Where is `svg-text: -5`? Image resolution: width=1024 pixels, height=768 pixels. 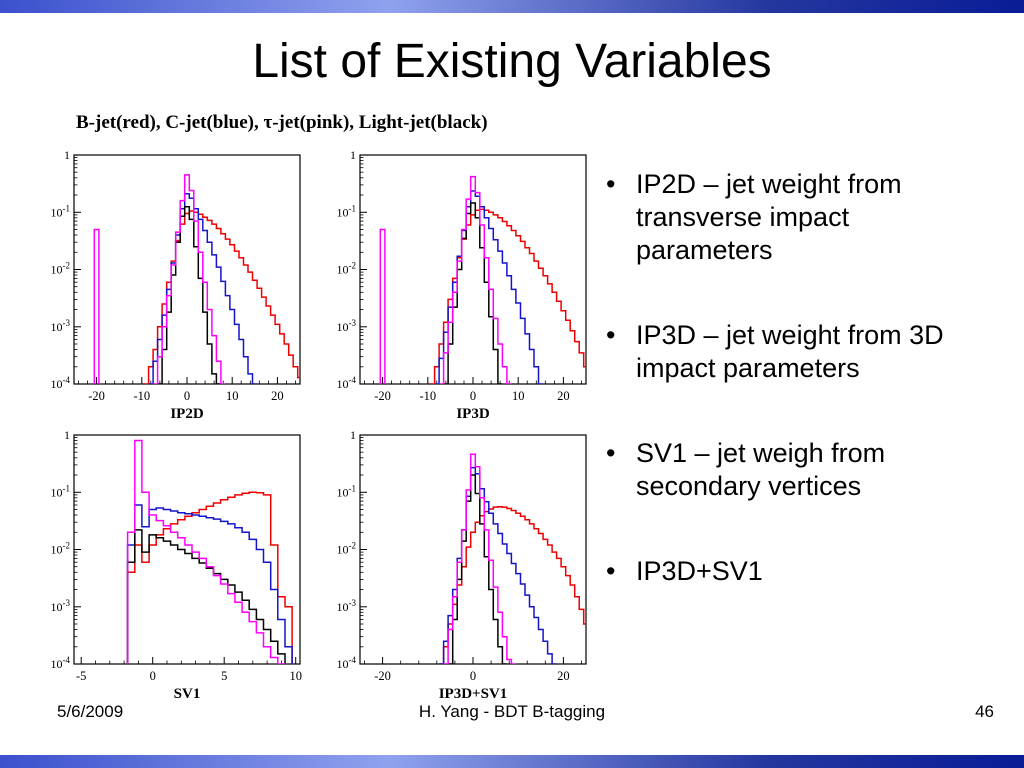 svg-text: -5 is located at coordinates (81, 676).